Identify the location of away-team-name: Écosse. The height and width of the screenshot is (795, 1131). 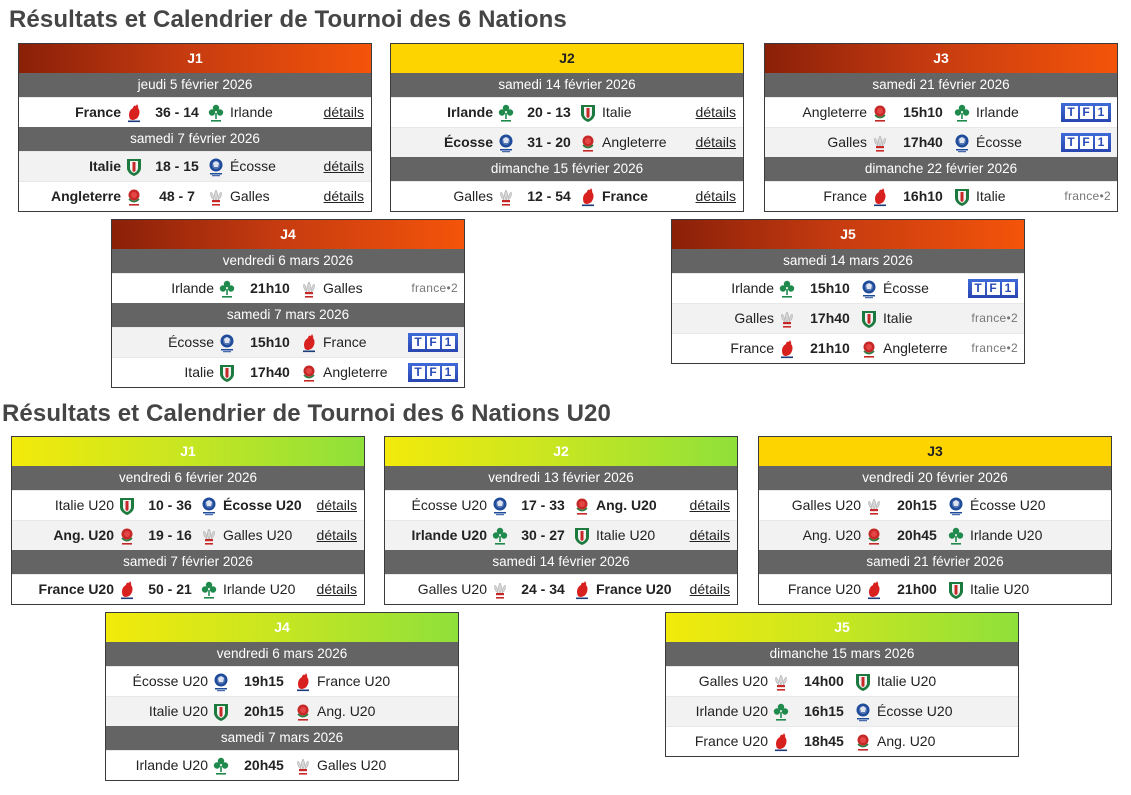
(999, 142).